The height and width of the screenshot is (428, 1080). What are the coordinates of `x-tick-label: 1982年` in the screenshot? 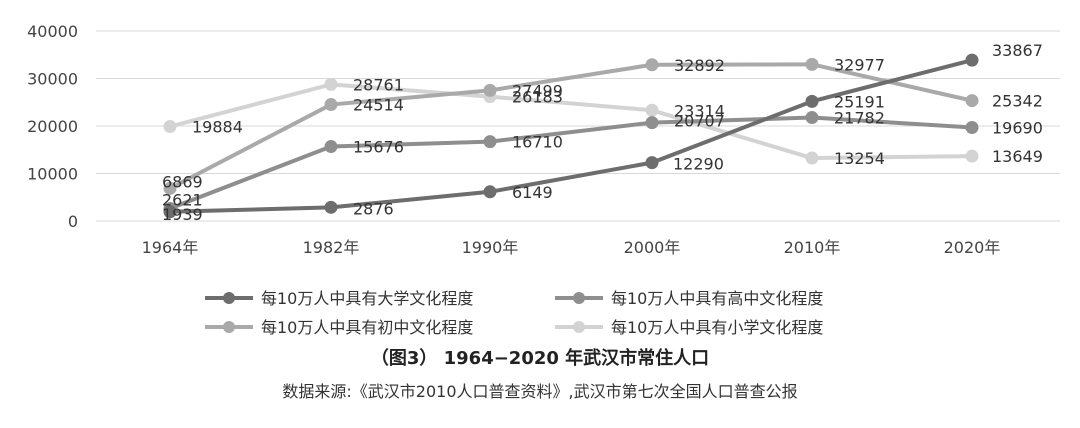 It's located at (331, 247).